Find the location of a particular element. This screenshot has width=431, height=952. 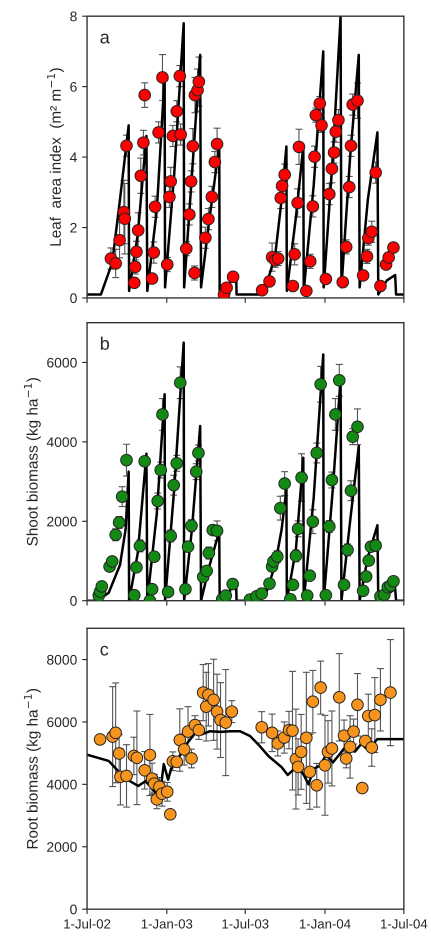

x-tick-label: 1-Jul-02 is located at coordinates (87, 923).